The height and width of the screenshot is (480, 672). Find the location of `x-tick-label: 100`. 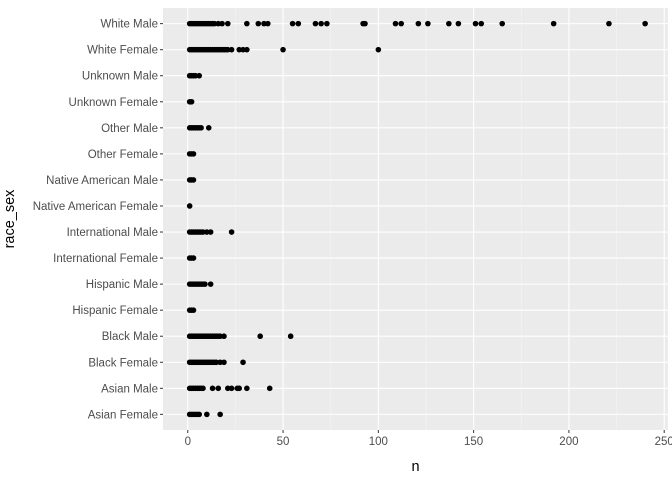

x-tick-label: 100 is located at coordinates (378, 442).